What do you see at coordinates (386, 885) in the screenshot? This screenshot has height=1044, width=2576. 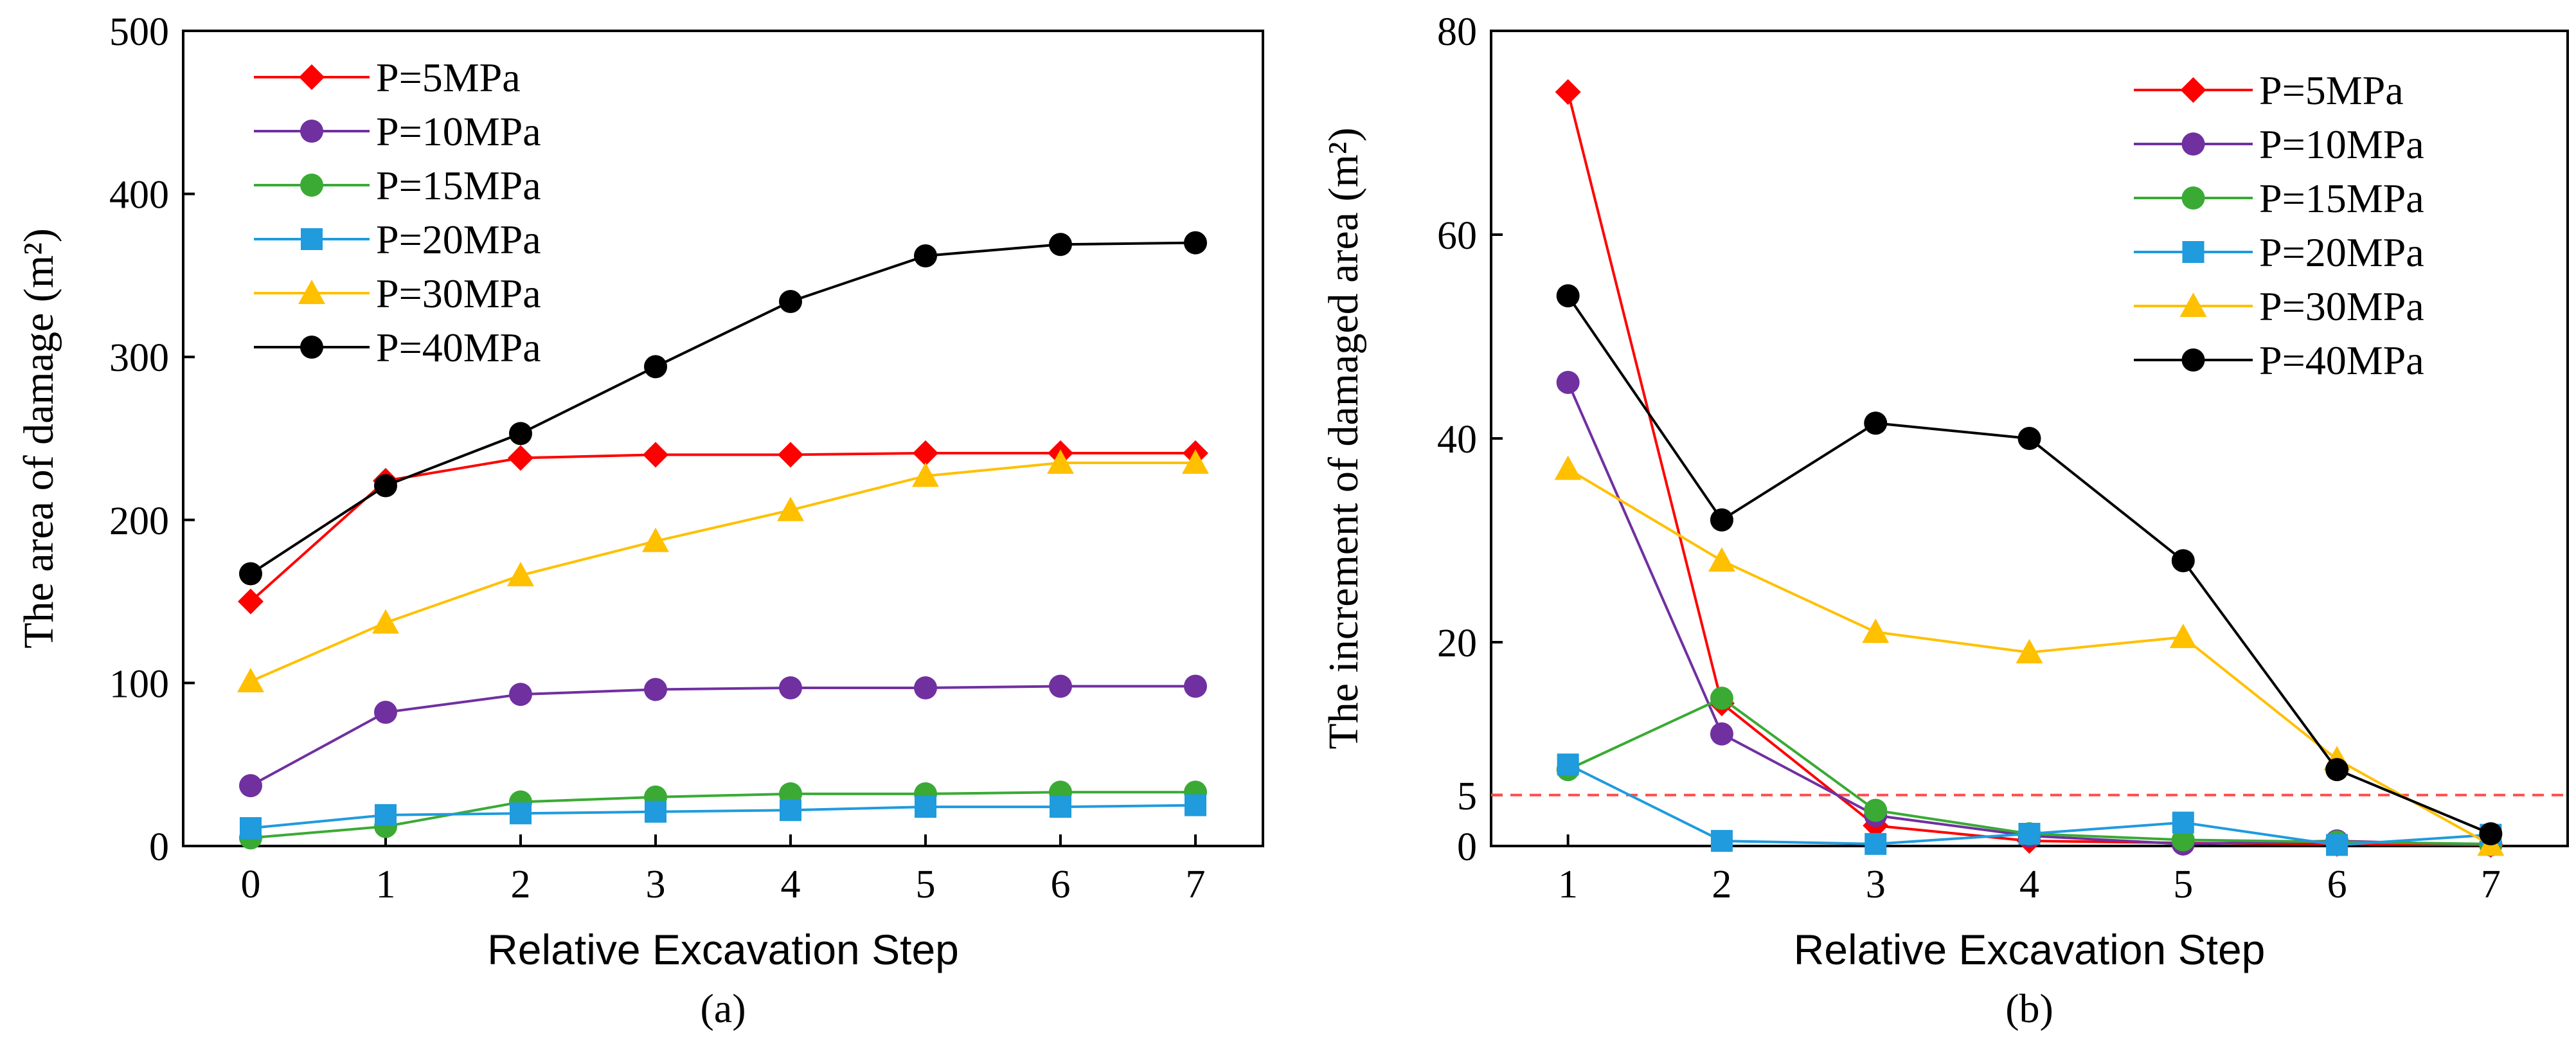 I see `x-tick-label: 1` at bounding box center [386, 885].